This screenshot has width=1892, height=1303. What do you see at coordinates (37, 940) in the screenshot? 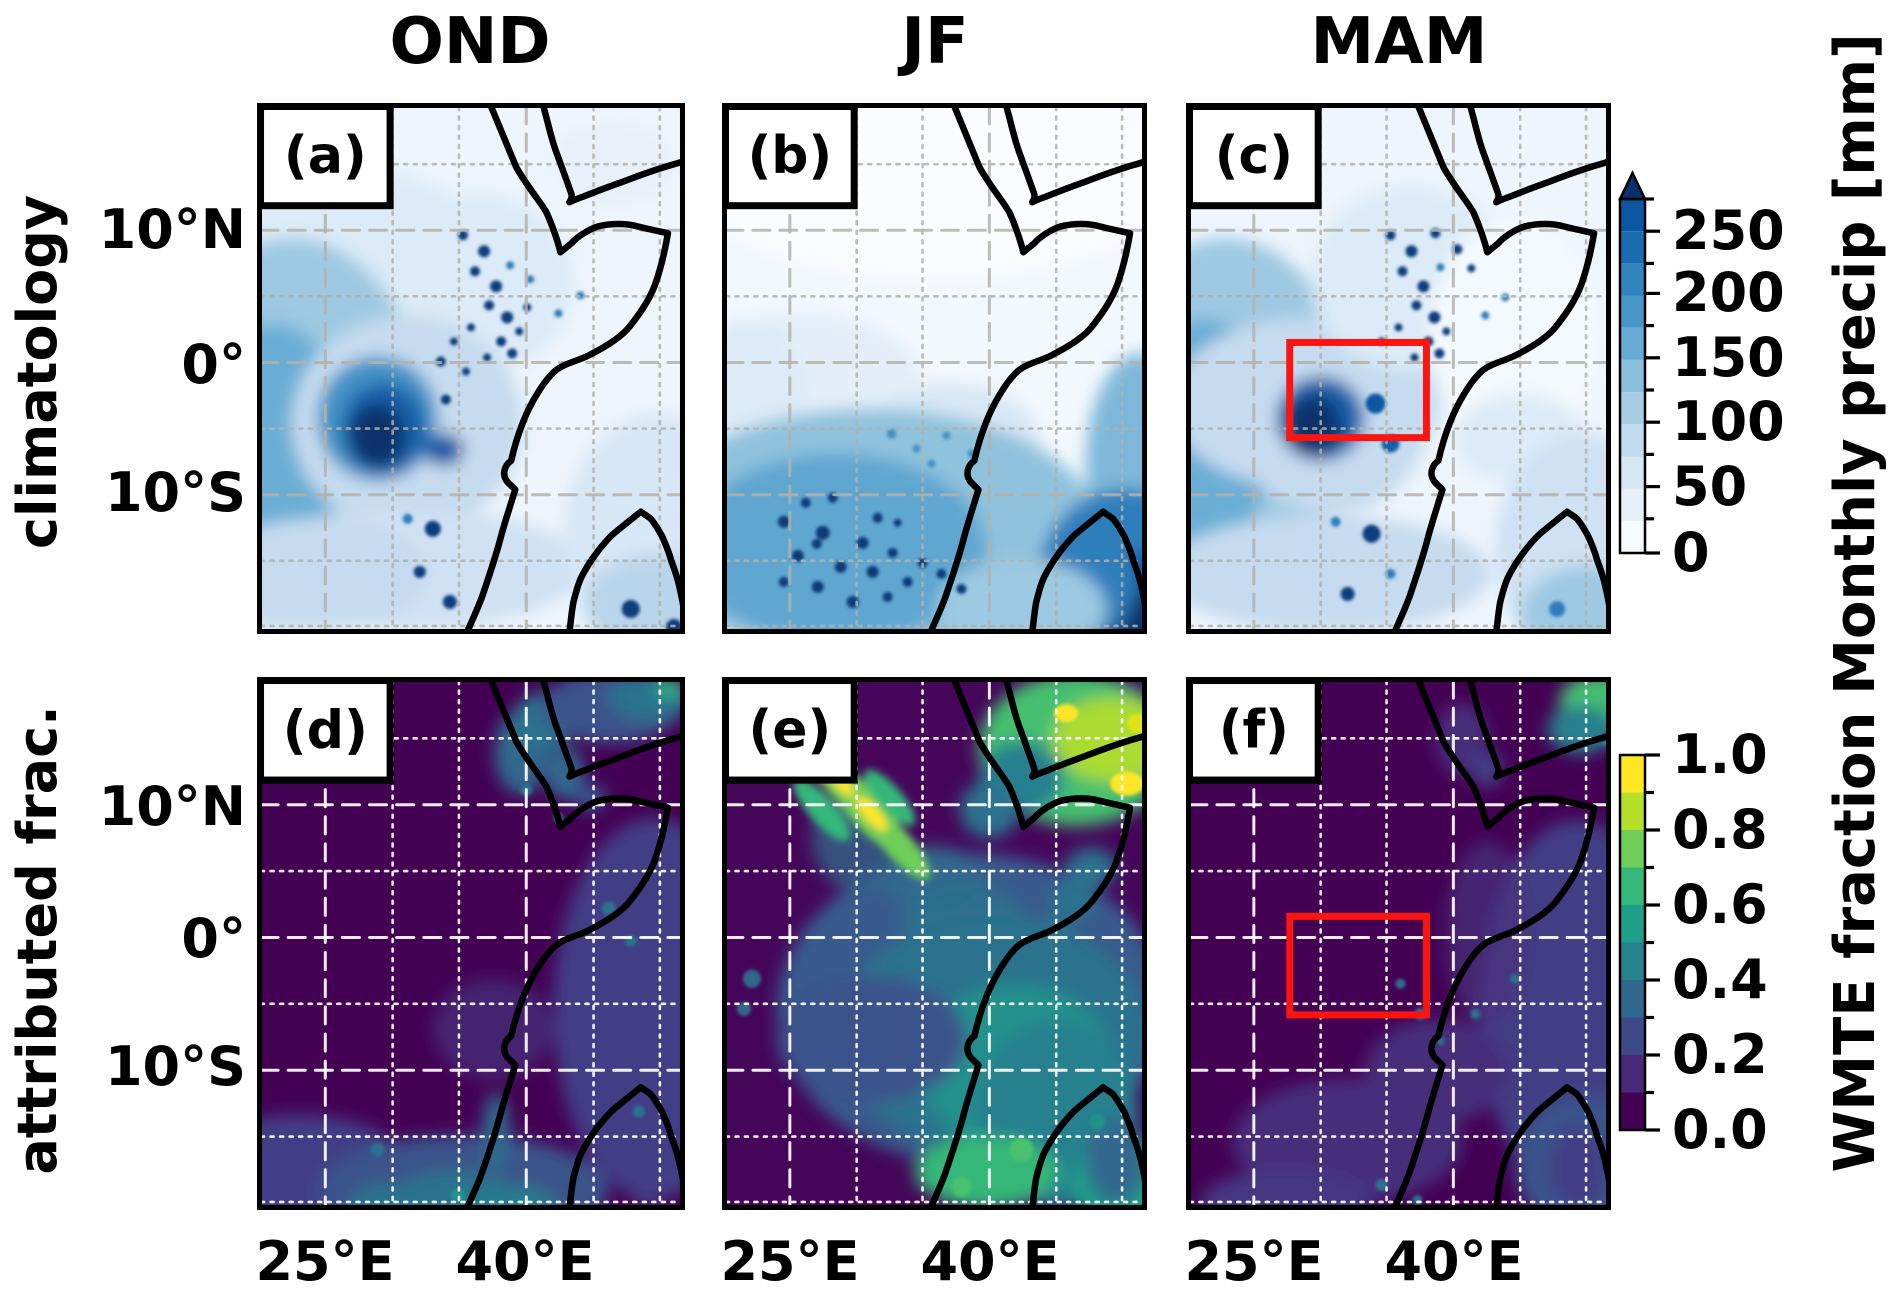
I see `row-label-attributed-frac: attributed frac.` at bounding box center [37, 940].